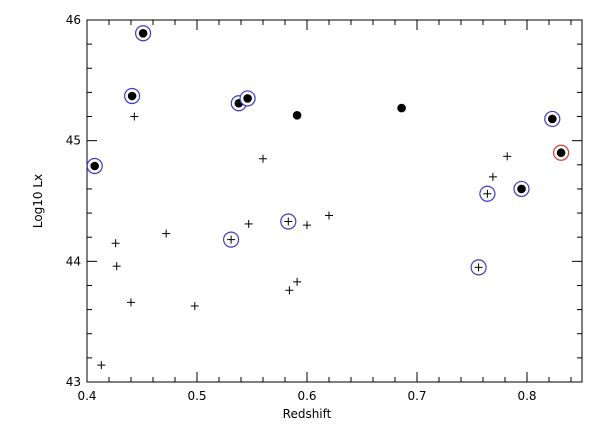 The height and width of the screenshot is (424, 600). I want to click on y-tick-label: 45, so click(73, 141).